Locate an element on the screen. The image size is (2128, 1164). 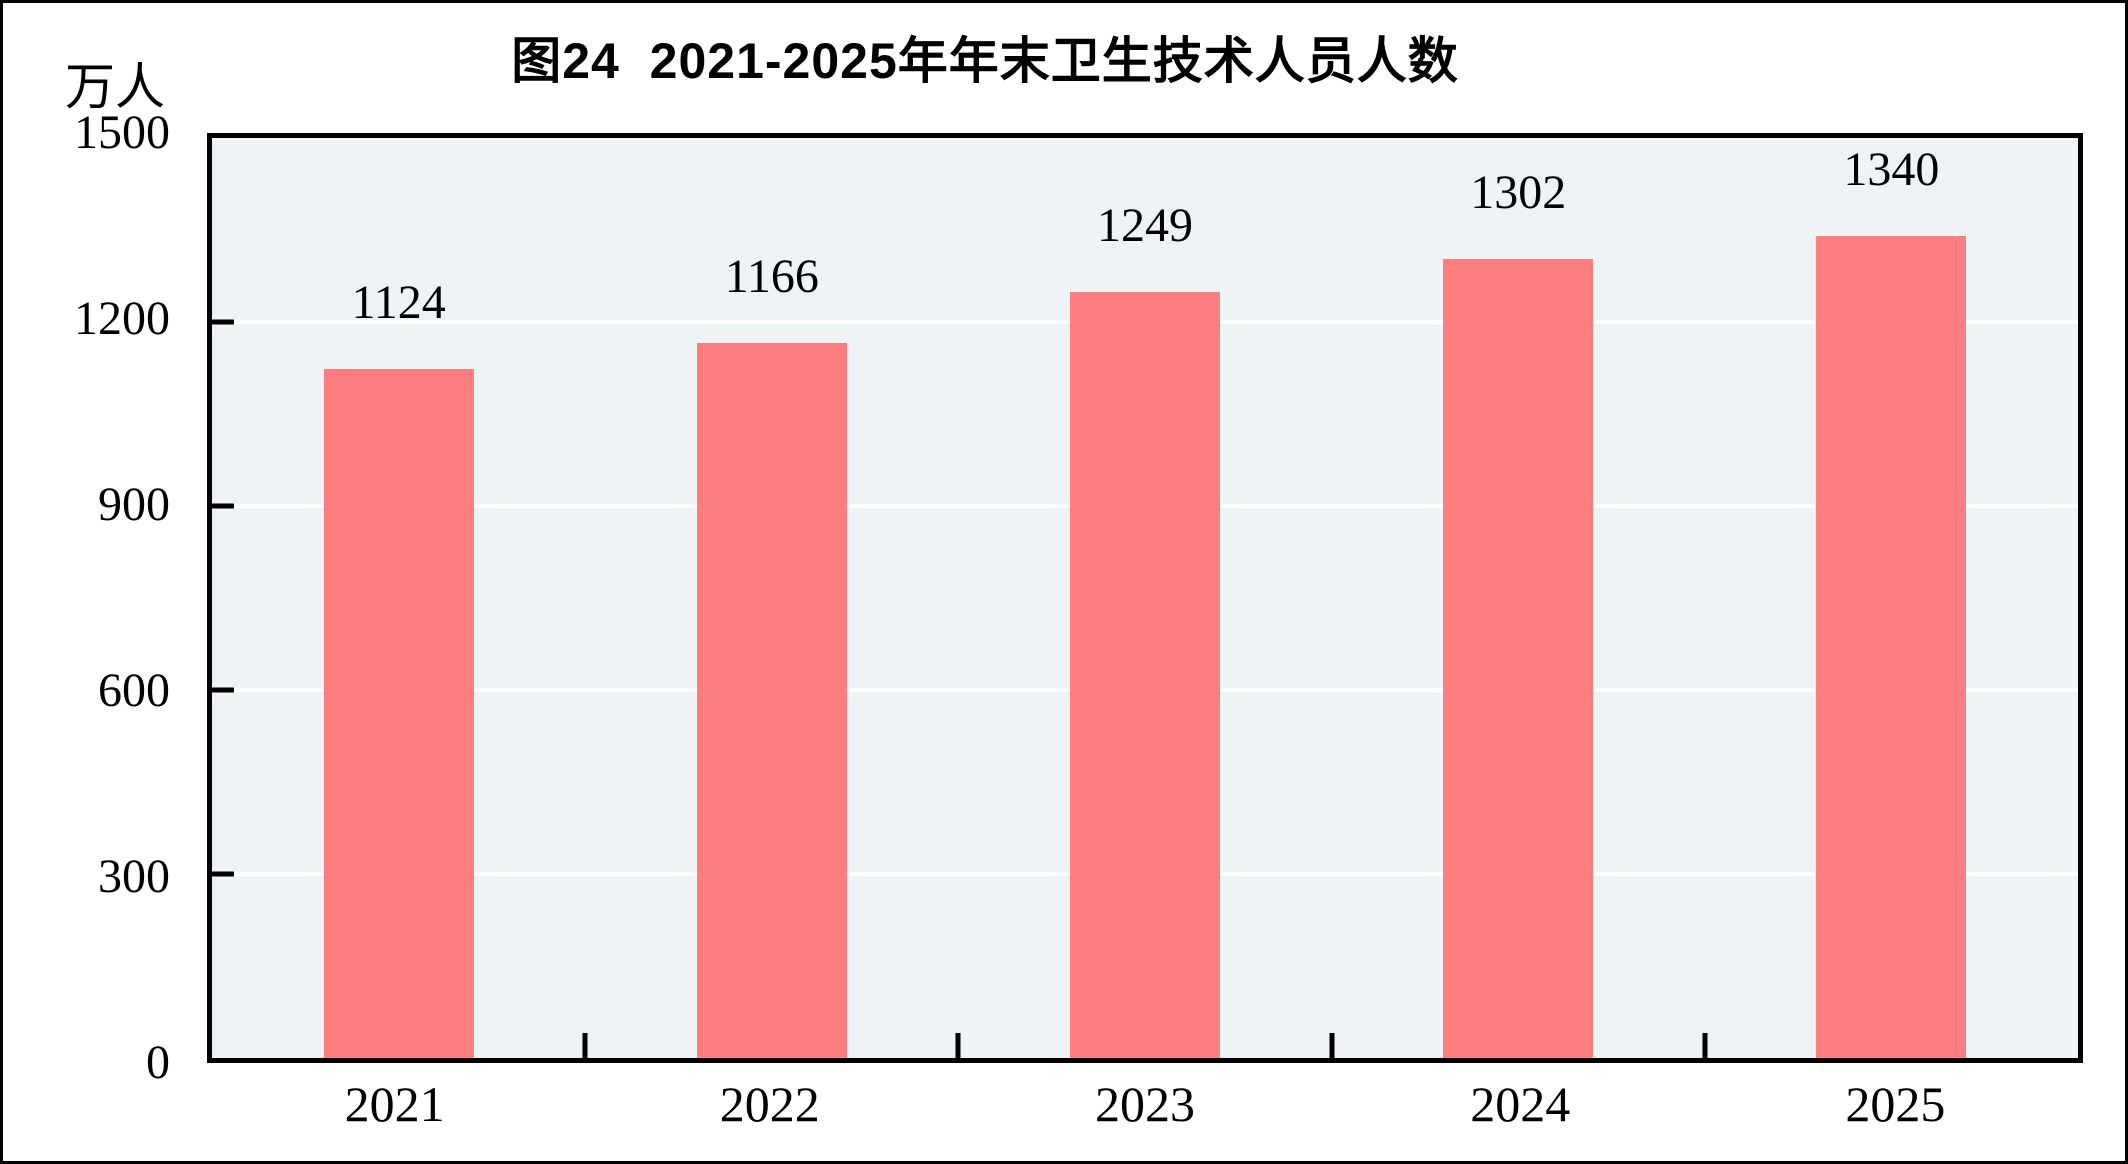
chart-title: 图24 2021-2025年年末卫生技术人员人数 is located at coordinates (985, 61).